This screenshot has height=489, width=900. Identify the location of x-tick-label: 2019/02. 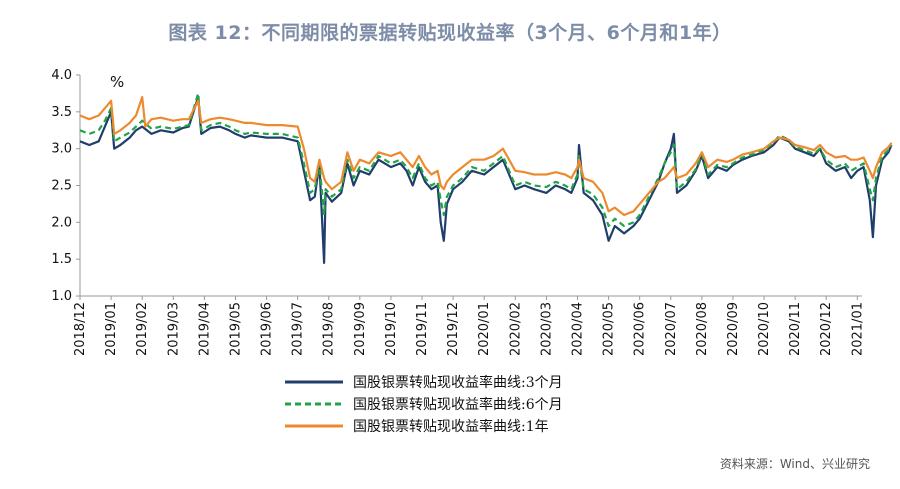
(142, 329).